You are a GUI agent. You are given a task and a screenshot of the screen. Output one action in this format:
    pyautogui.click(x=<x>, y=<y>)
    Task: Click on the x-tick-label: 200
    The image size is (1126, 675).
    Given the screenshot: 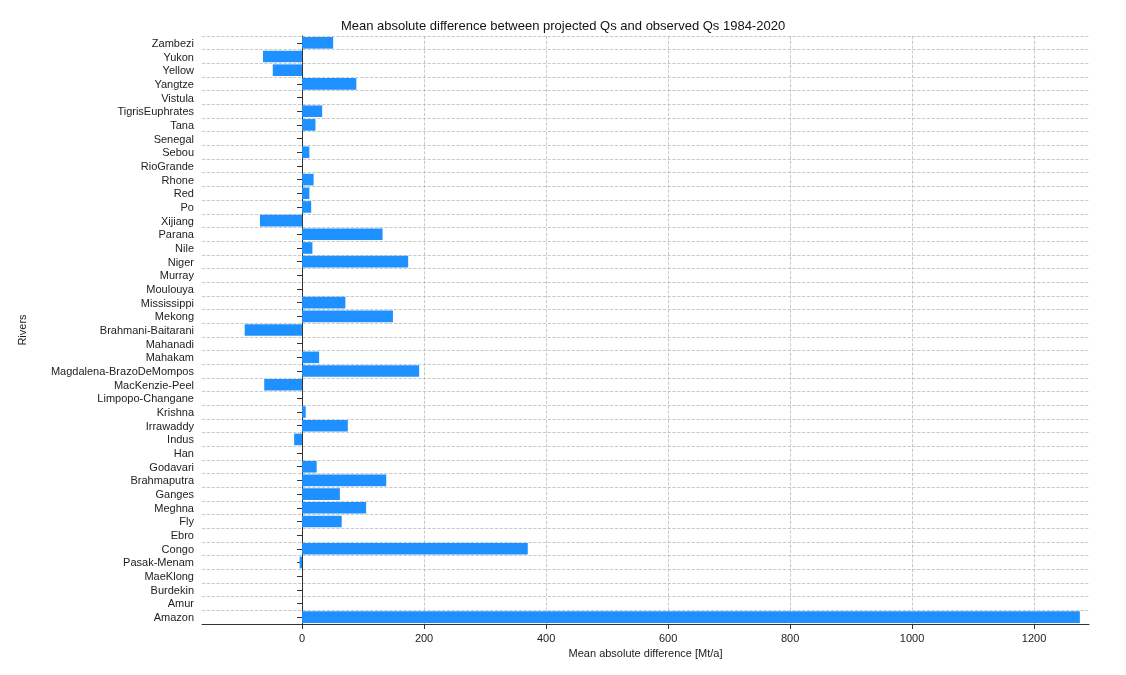 What is the action you would take?
    pyautogui.click(x=424, y=637)
    